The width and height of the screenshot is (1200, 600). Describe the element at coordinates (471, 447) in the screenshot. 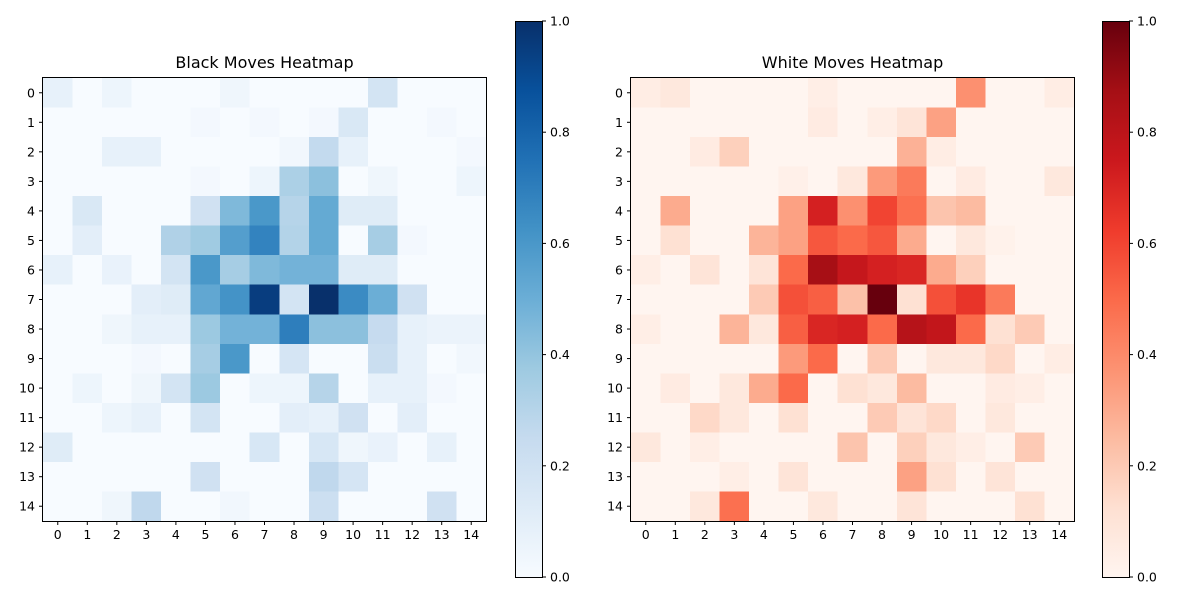

I see `black-cell-r12-c14` at that location.